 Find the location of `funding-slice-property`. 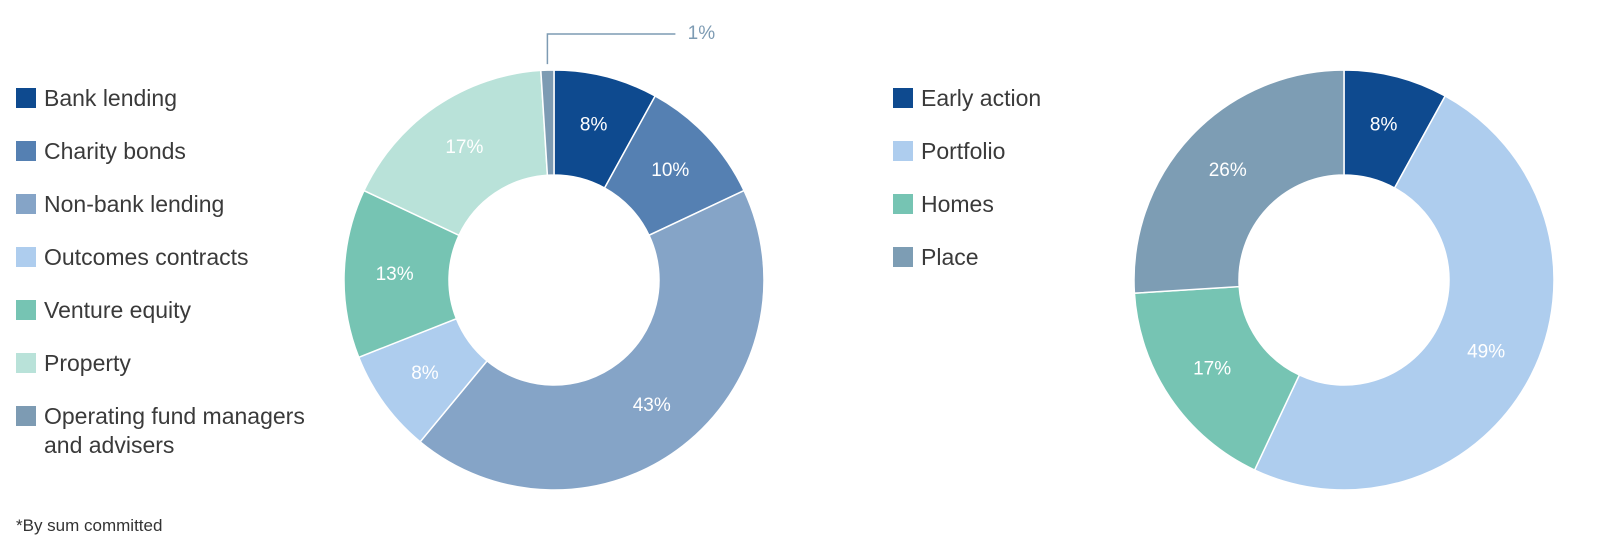

funding-slice-property is located at coordinates (455, 153).